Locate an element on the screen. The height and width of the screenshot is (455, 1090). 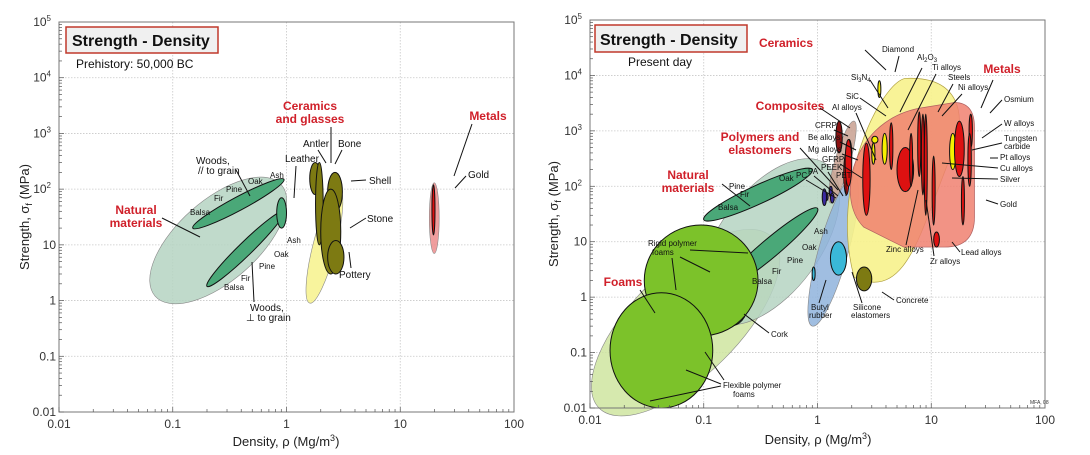
leader-diamond is located at coordinates (897, 64).